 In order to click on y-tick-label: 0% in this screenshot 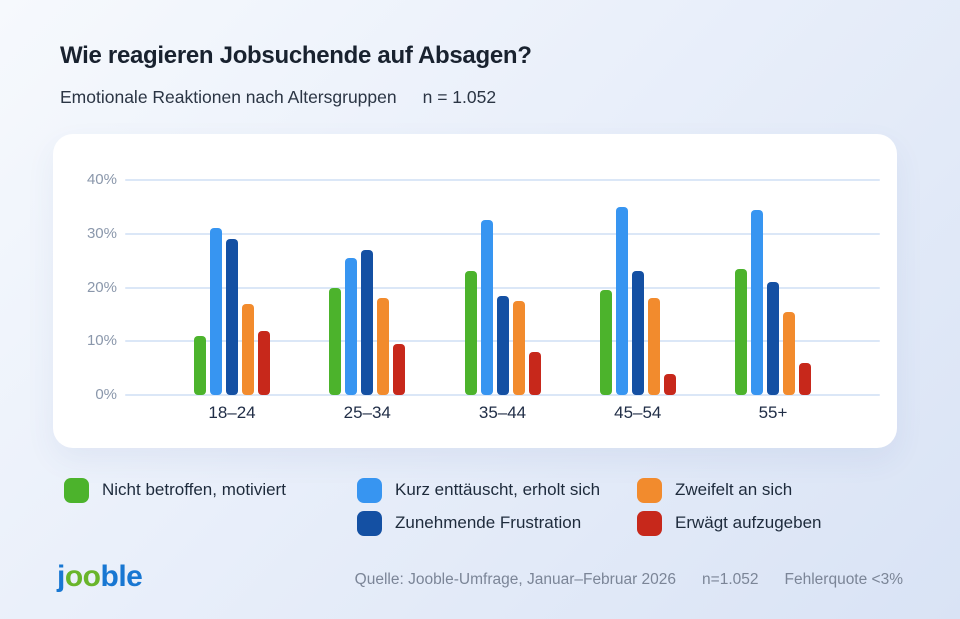, I will do `click(106, 394)`.